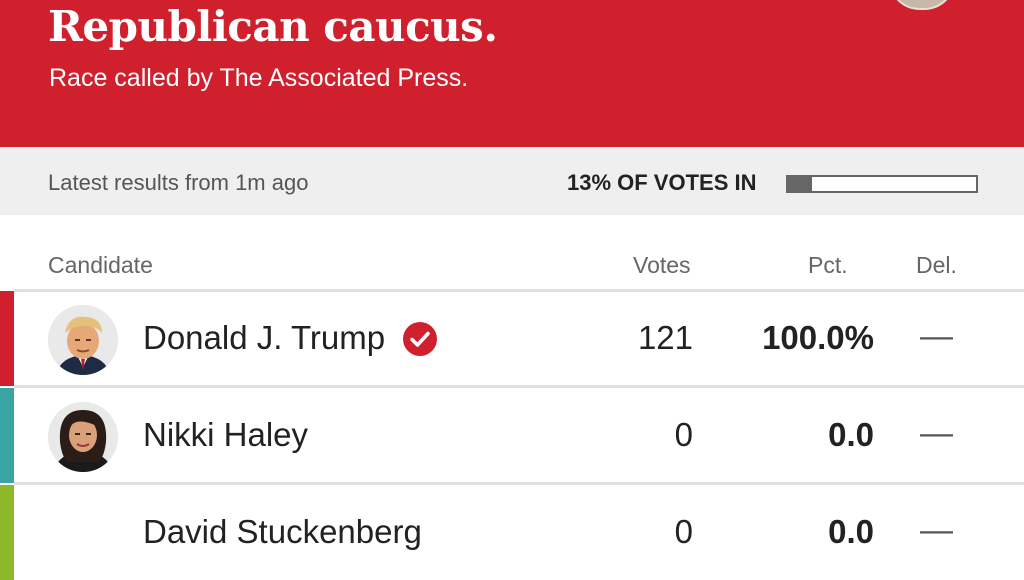 This screenshot has height=580, width=1024. I want to click on candidate-name: Donald J. Trump, so click(264, 337).